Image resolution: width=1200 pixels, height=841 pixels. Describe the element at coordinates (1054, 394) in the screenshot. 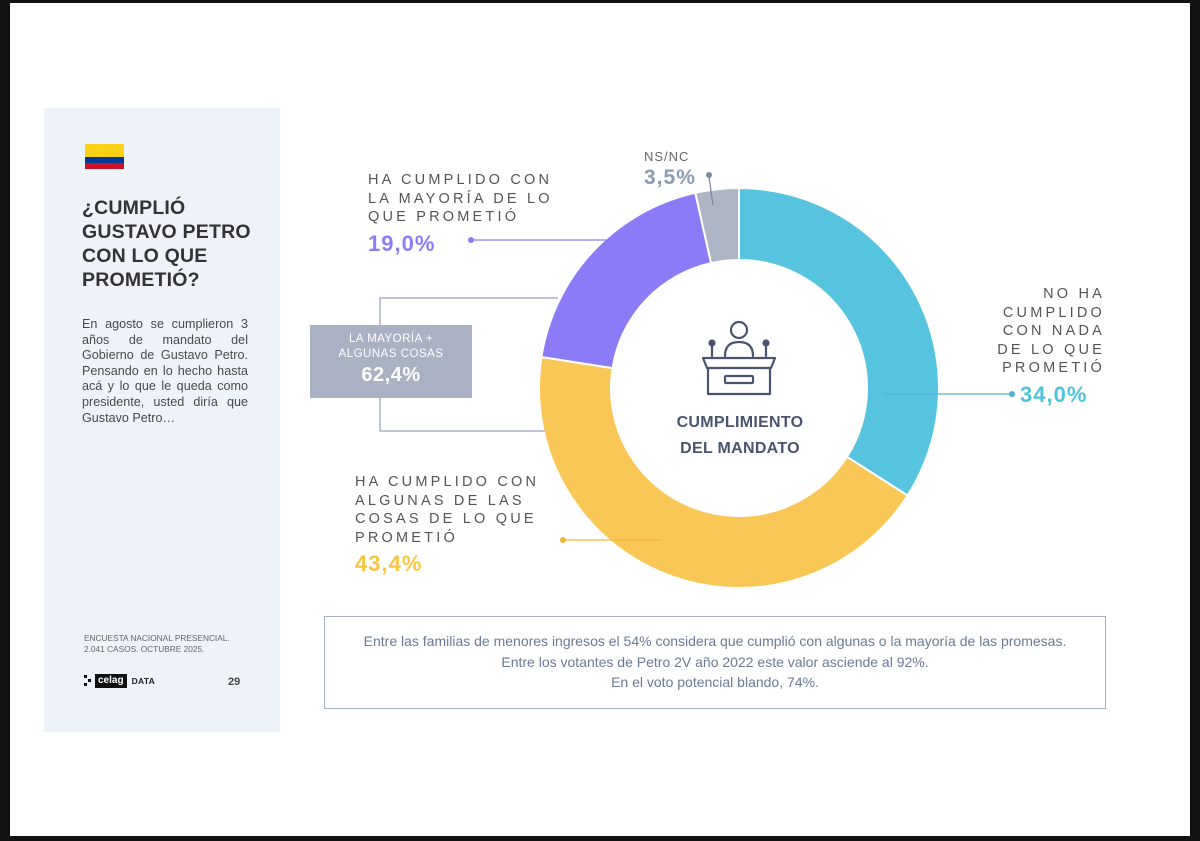

I see `value-no-cumplido: 34,0%` at that location.